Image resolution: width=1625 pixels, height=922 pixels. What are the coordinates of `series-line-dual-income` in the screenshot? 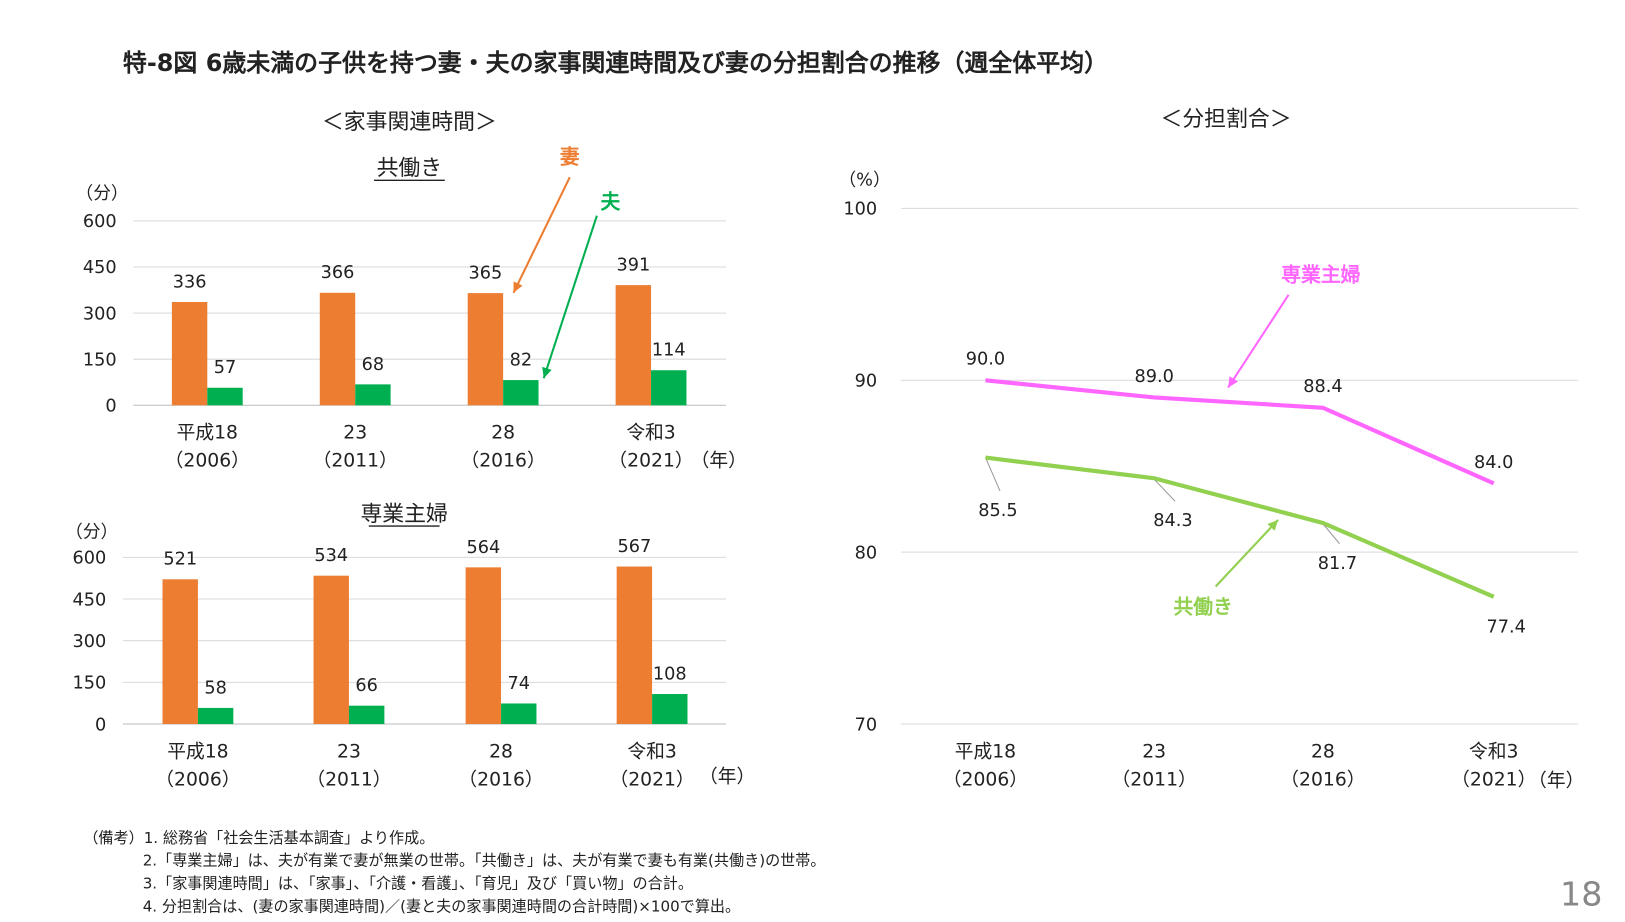 It's located at (1240, 527).